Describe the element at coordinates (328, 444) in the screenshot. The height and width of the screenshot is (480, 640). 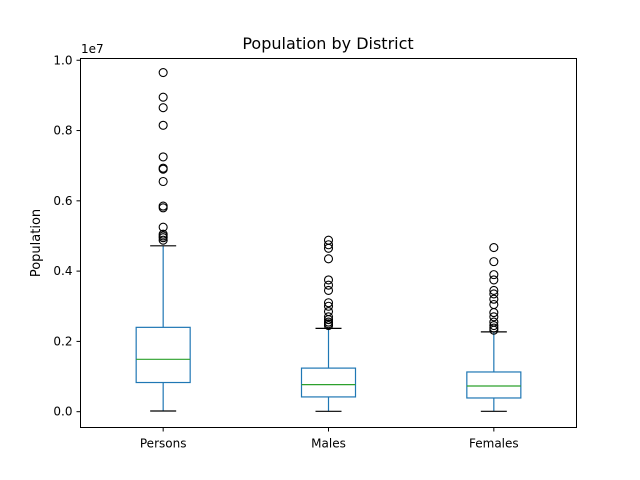
I see `x-tick-label: Males` at that location.